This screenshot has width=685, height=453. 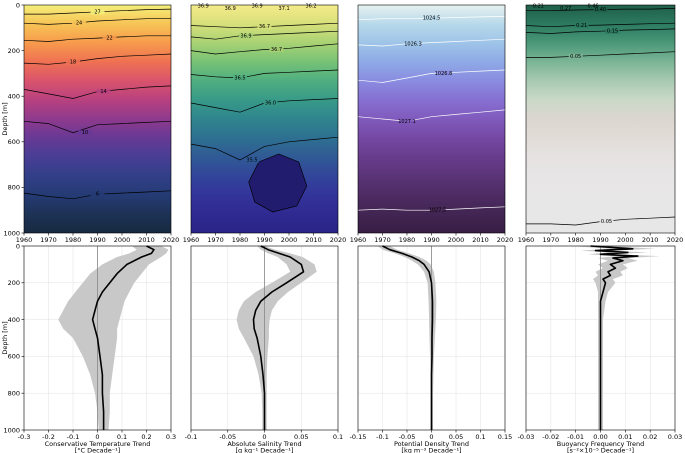 What do you see at coordinates (612, 32) in the screenshot?
I see `contour-label: 0.15` at bounding box center [612, 32].